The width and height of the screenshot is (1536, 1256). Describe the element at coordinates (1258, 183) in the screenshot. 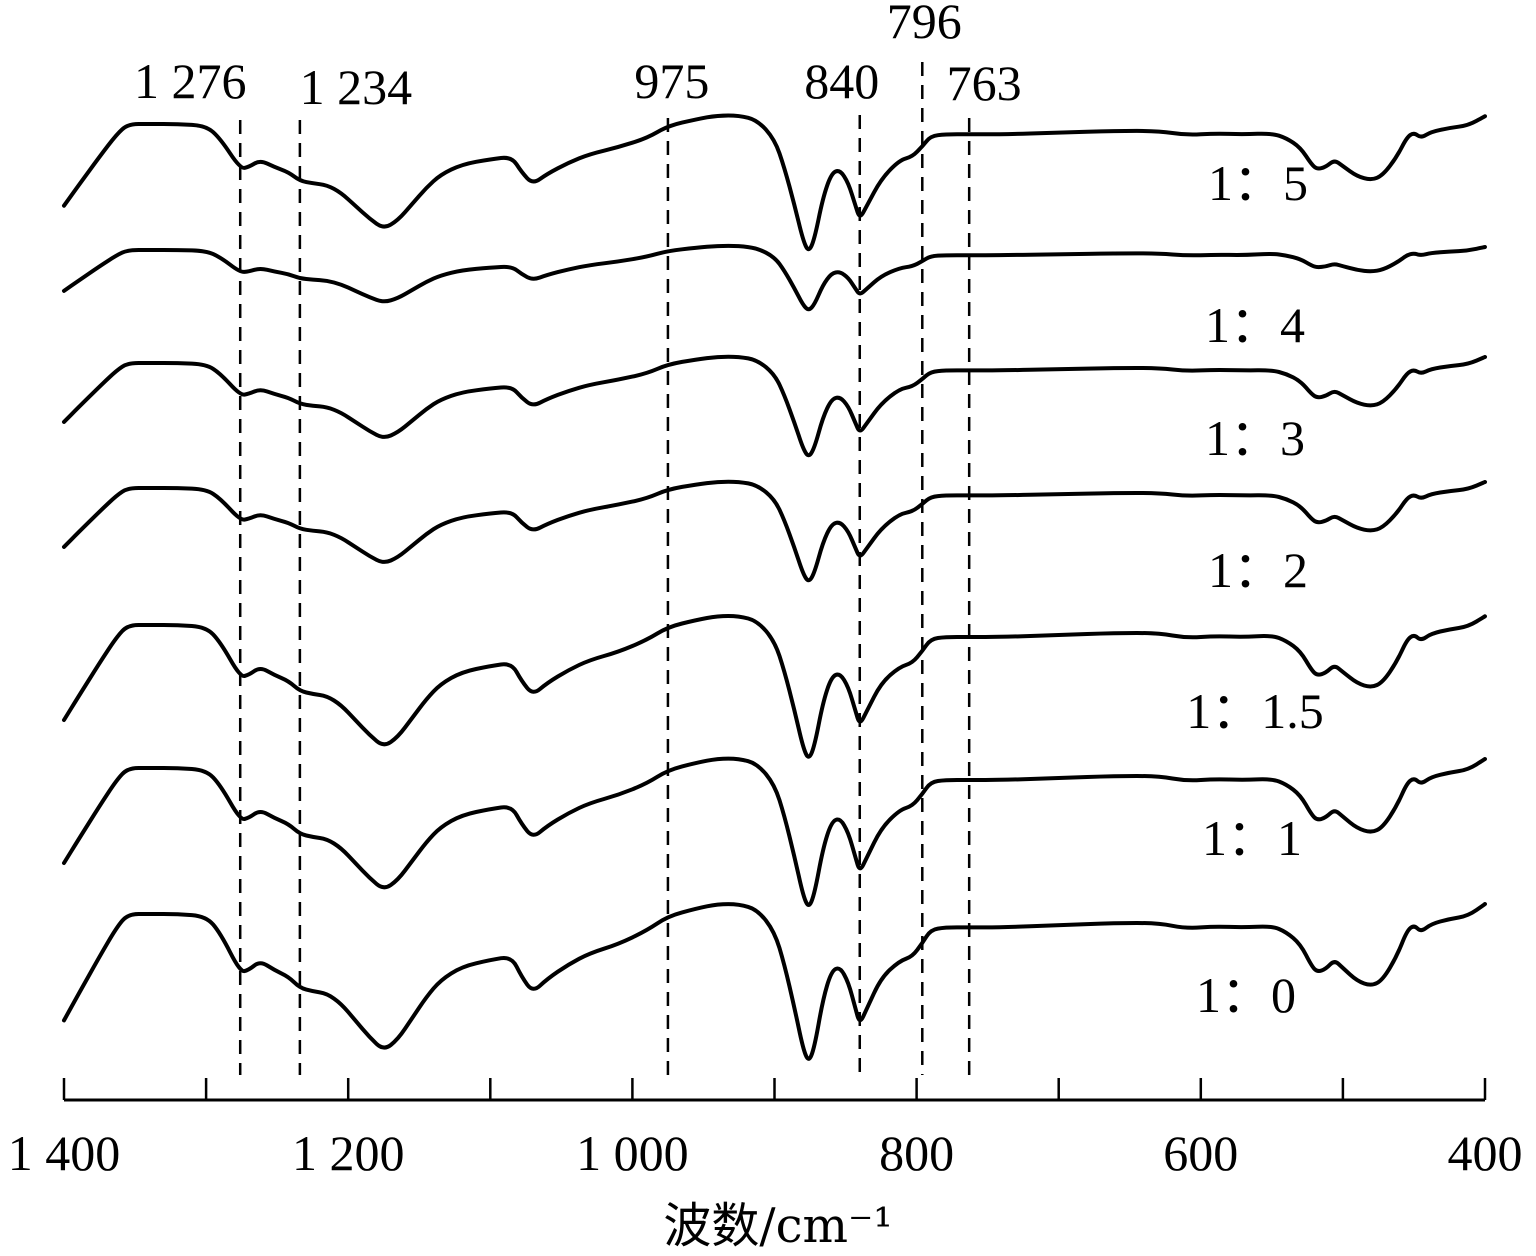

I see `series-label: 1：5` at that location.